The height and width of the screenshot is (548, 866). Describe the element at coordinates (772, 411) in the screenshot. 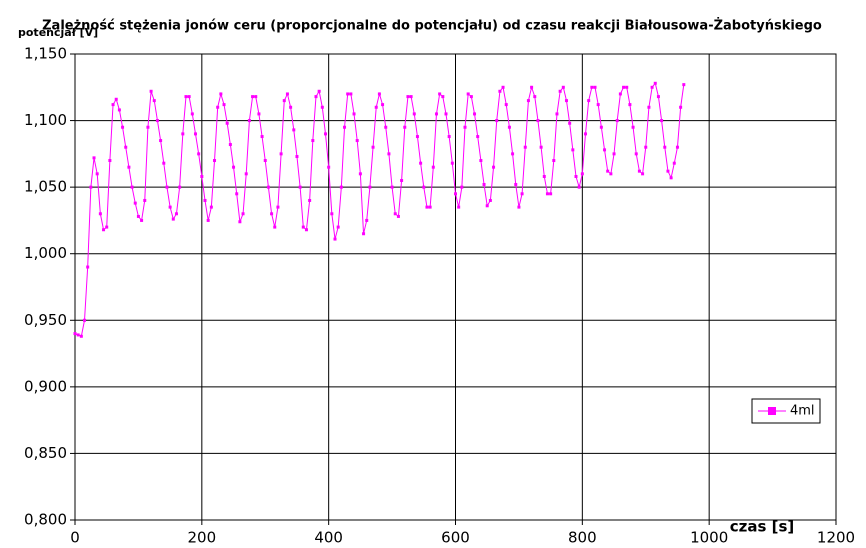

I see `legend-marker` at that location.